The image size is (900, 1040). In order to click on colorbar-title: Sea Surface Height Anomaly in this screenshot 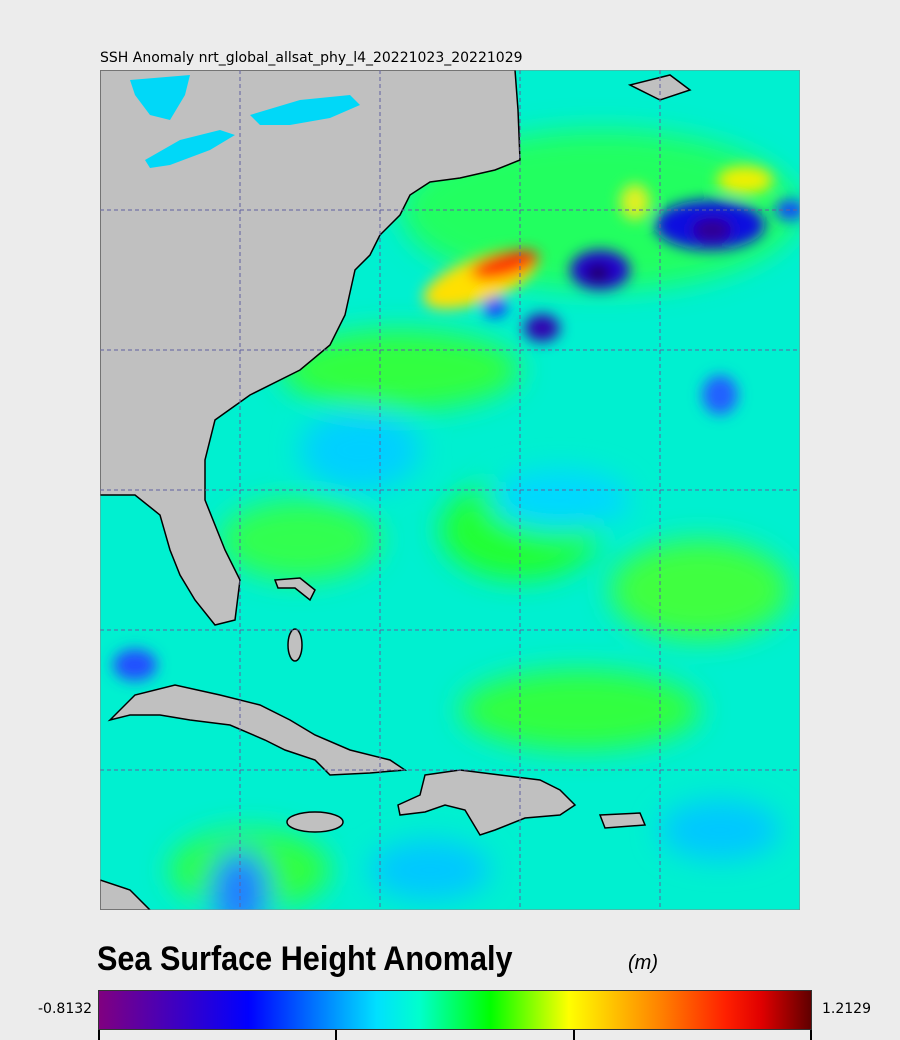, I will do `click(305, 959)`.